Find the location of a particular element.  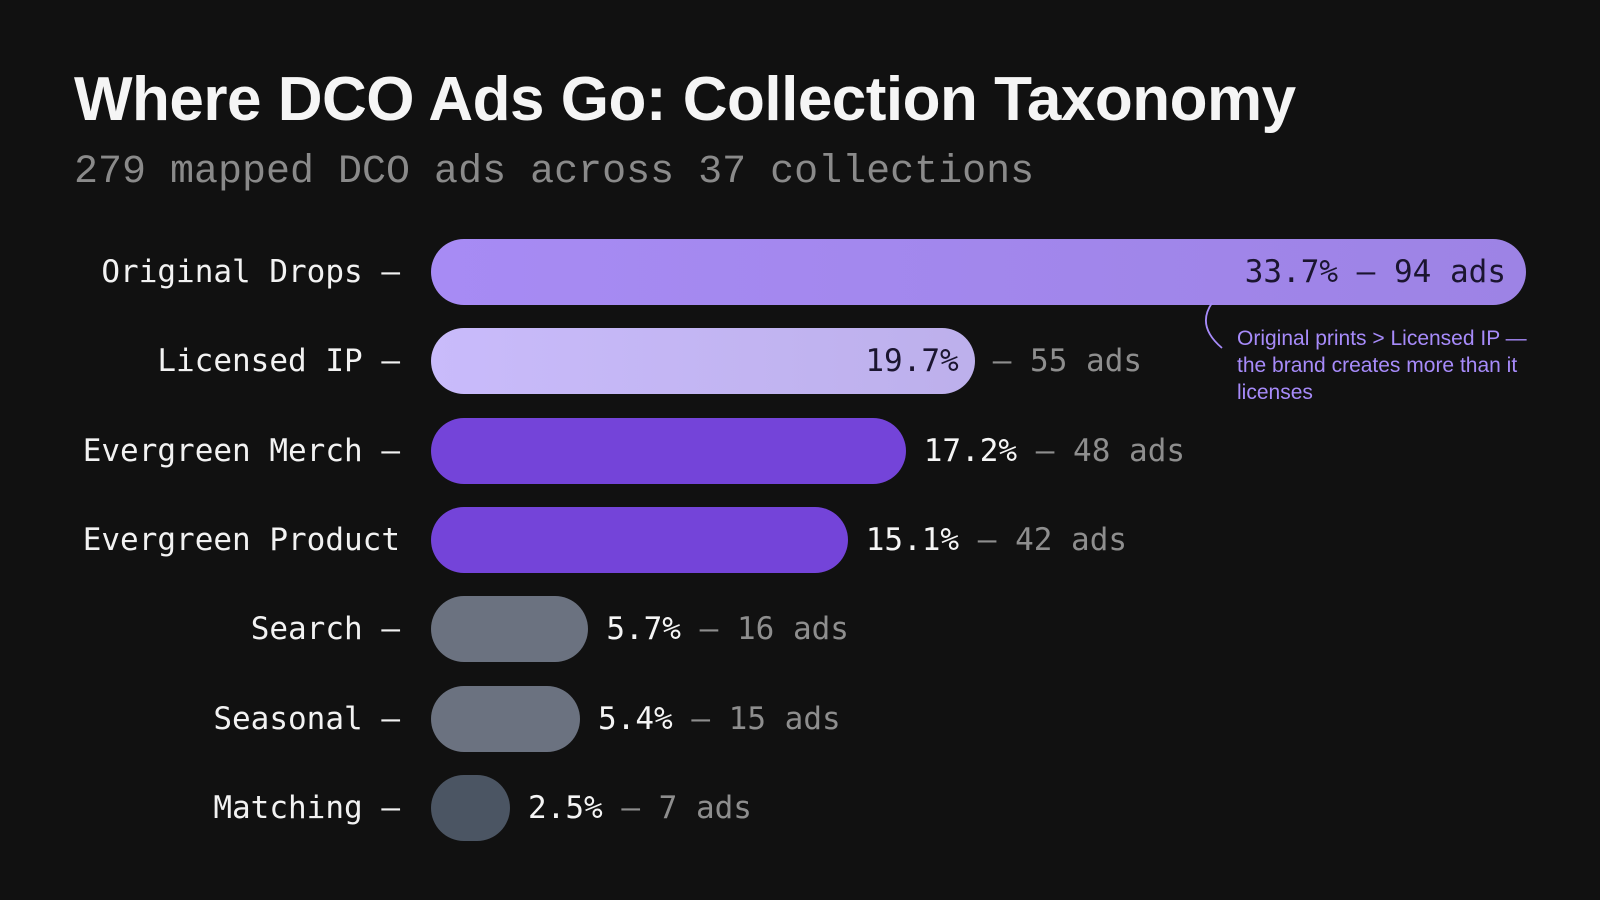

annotation-bracket-icon is located at coordinates (1214, 325).